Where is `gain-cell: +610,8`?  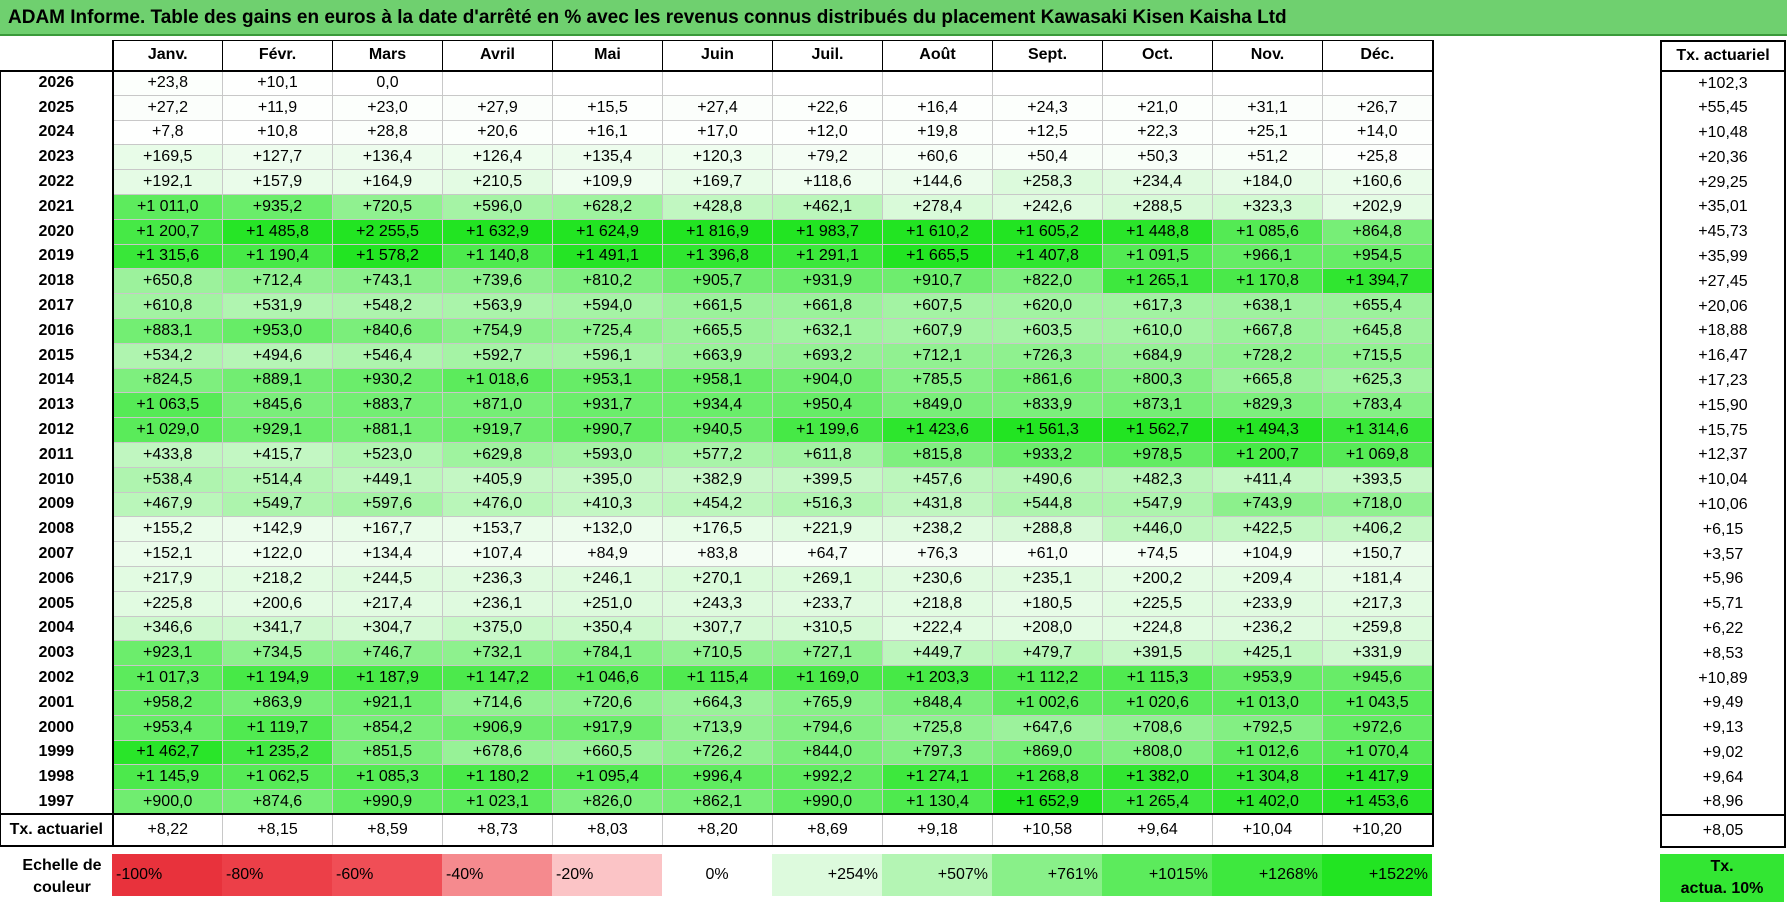
gain-cell: +610,8 is located at coordinates (167, 306).